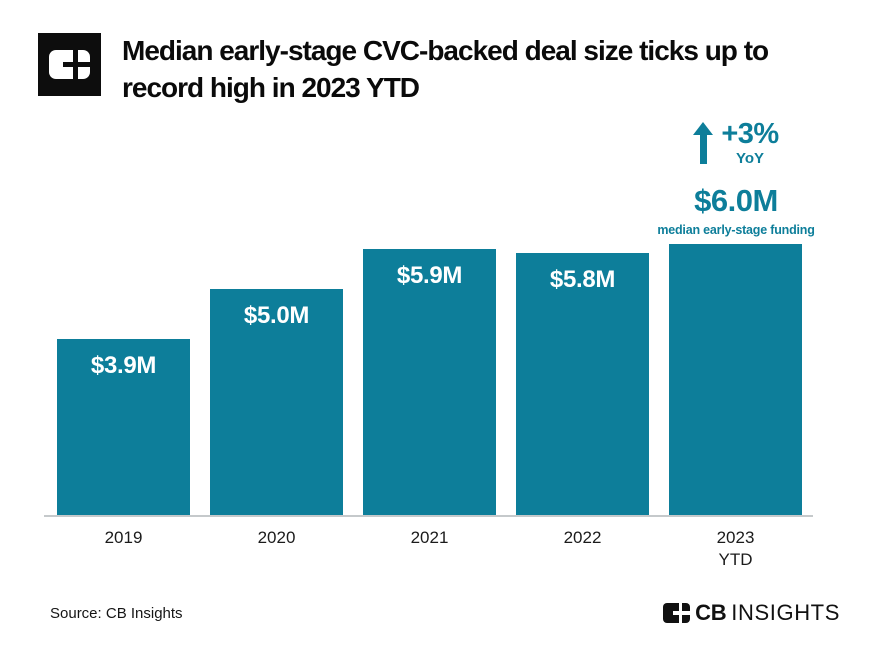  I want to click on x-tick-2021: 2021, so click(429, 537).